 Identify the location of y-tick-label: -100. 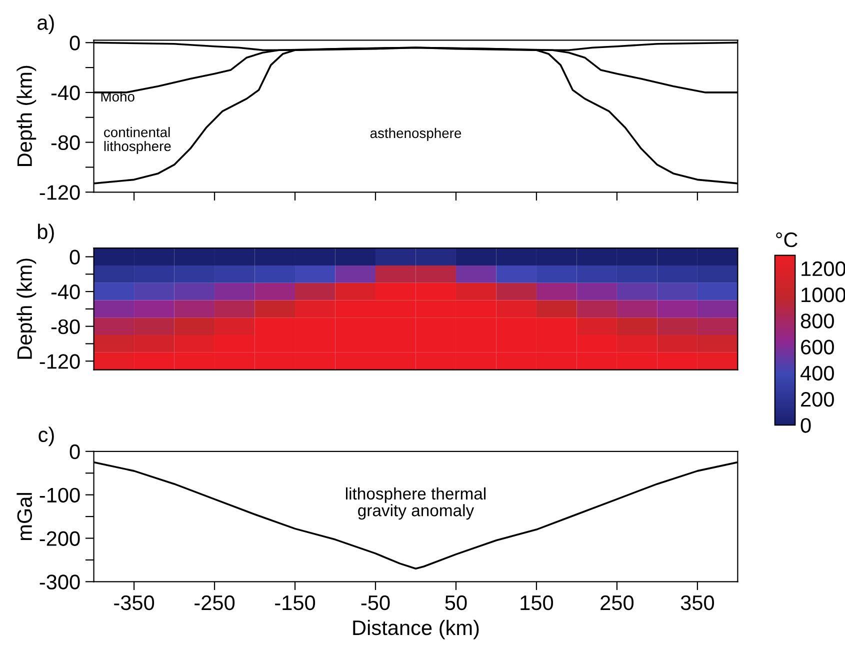
(60, 495).